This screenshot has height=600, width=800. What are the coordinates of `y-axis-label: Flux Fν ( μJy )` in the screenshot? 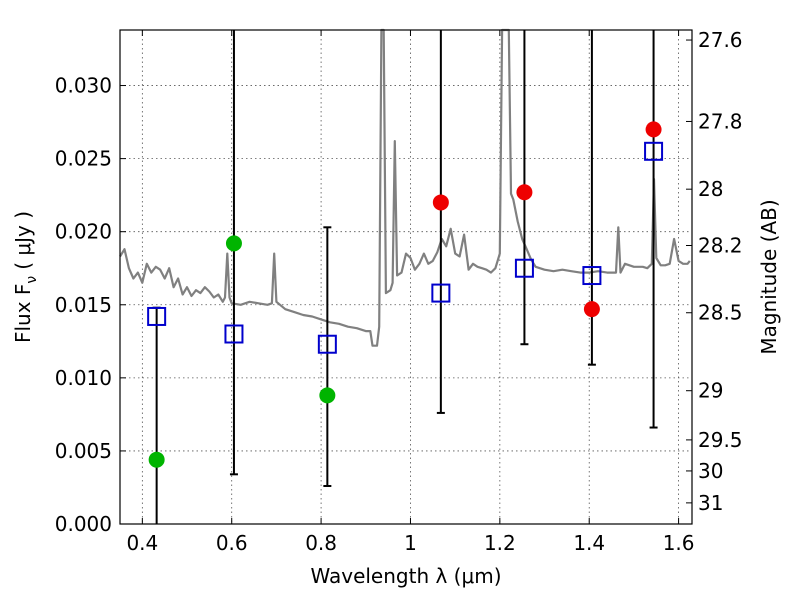 It's located at (25, 277).